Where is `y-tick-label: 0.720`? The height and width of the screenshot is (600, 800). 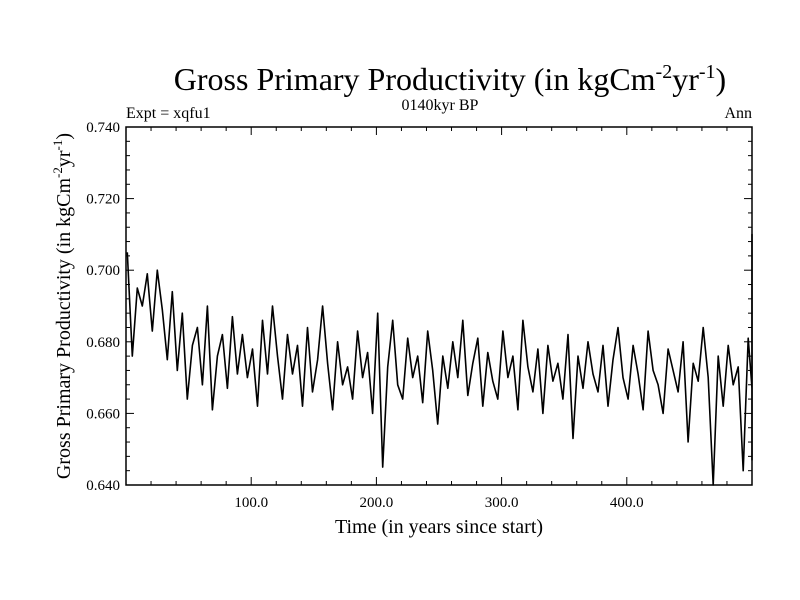
y-tick-label: 0.720 is located at coordinates (103, 200).